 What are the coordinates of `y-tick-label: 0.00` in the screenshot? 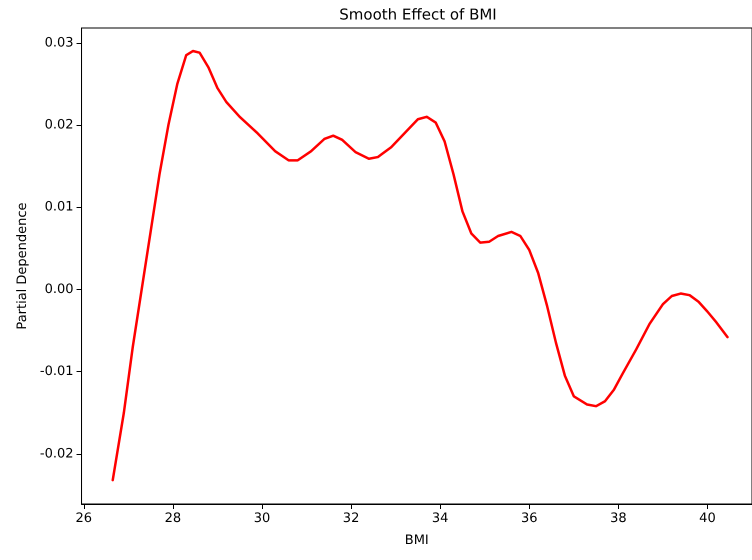 It's located at (59, 289).